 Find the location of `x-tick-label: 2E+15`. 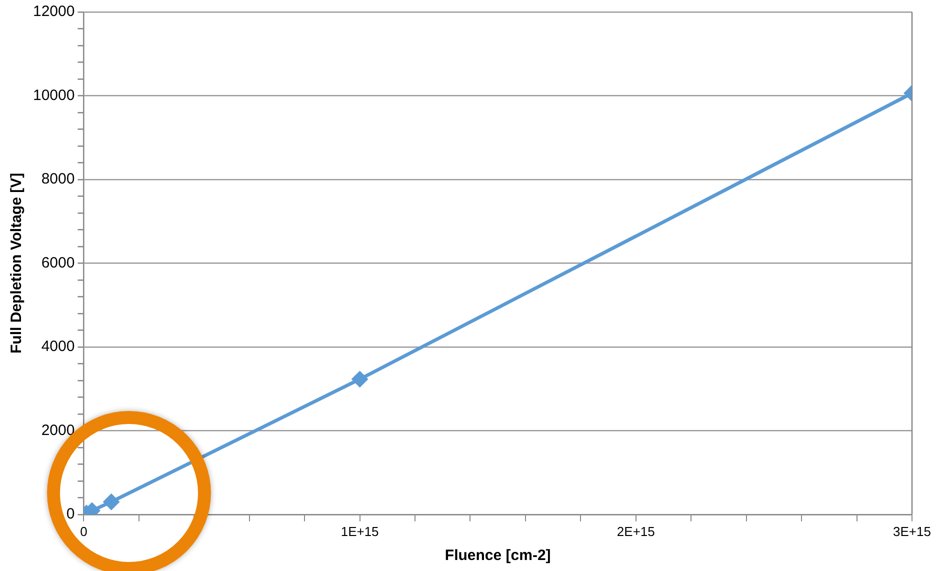

x-tick-label: 2E+15 is located at coordinates (635, 531).